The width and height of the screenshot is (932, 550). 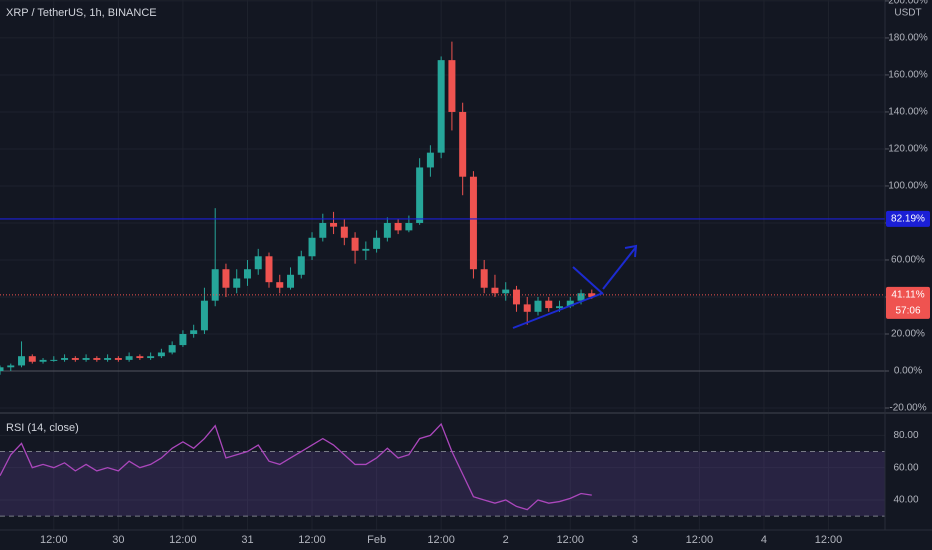 What do you see at coordinates (908, 112) in the screenshot?
I see `y-tick-label: 140.00%` at bounding box center [908, 112].